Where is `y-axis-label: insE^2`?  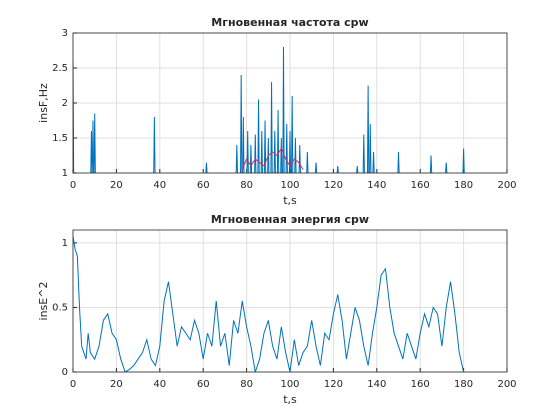
y-axis-label: insE^2 is located at coordinates (43, 301).